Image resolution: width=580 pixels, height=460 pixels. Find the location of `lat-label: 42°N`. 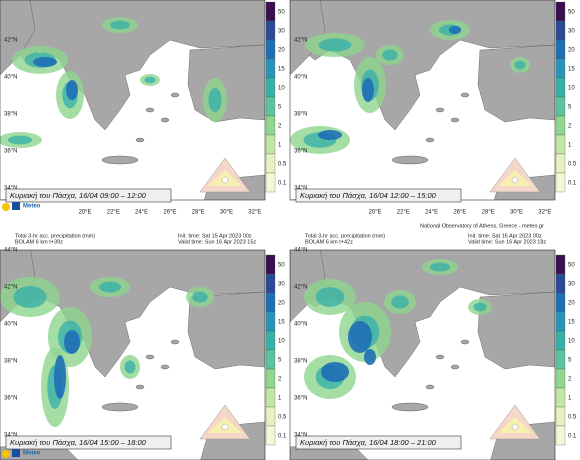

lat-label: 42°N is located at coordinates (10, 288).